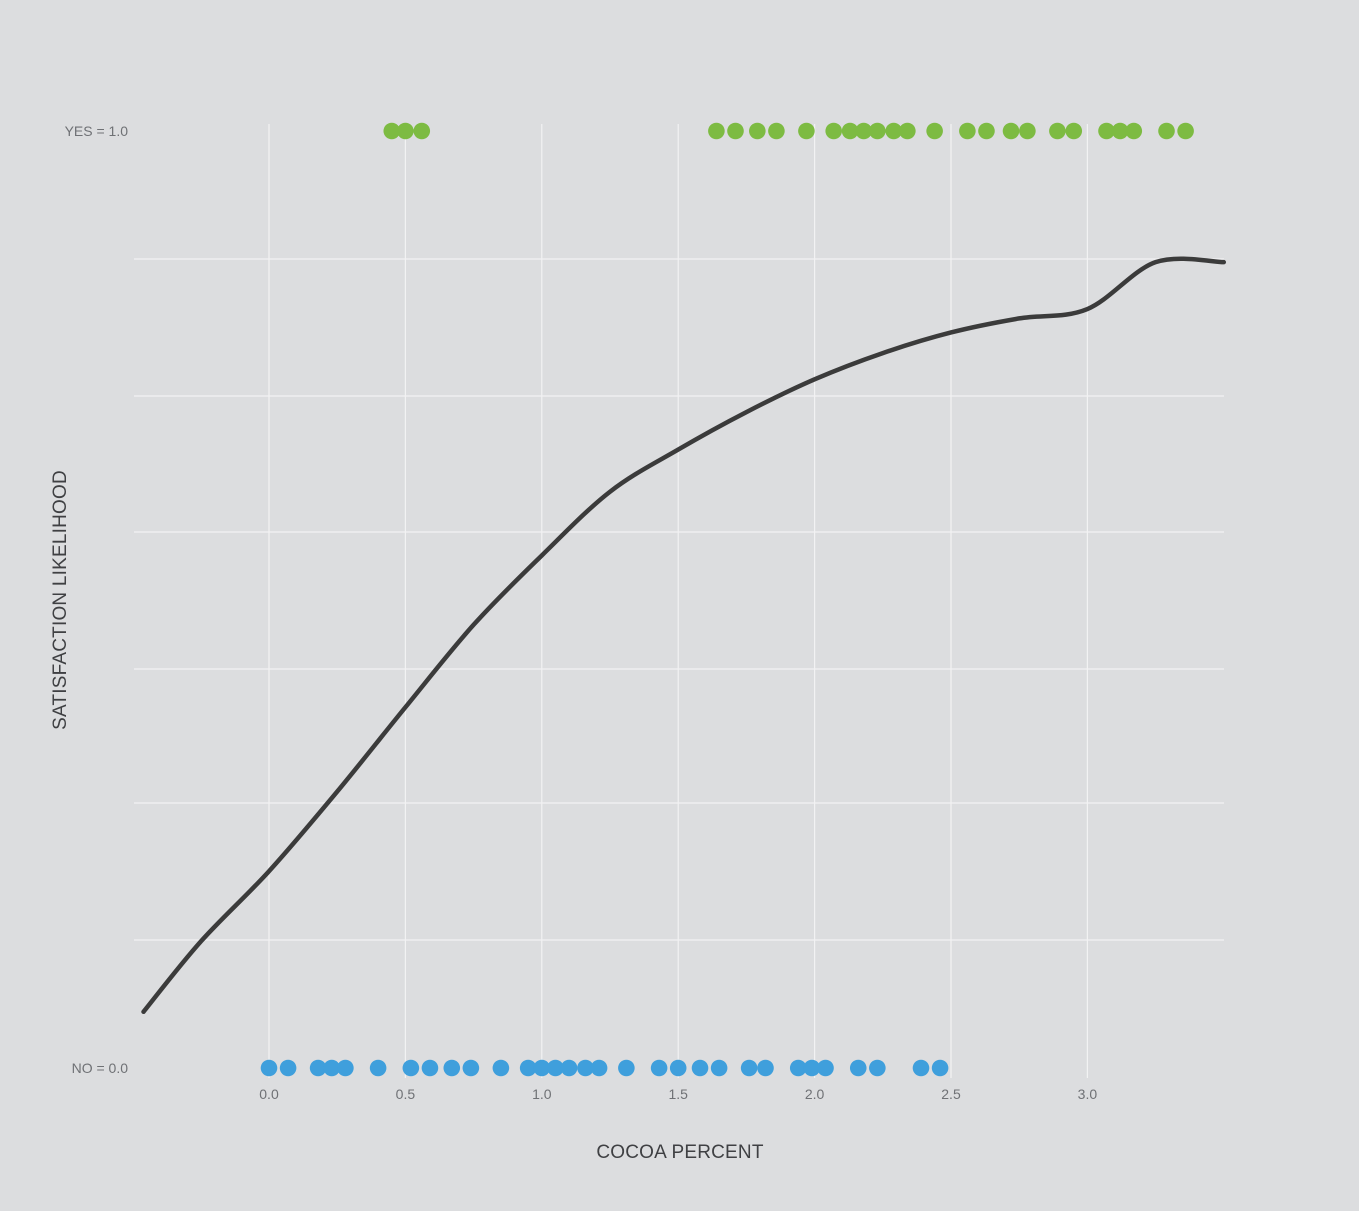 Image resolution: width=1359 pixels, height=1211 pixels. What do you see at coordinates (815, 1094) in the screenshot?
I see `x-tick-label: 2.0` at bounding box center [815, 1094].